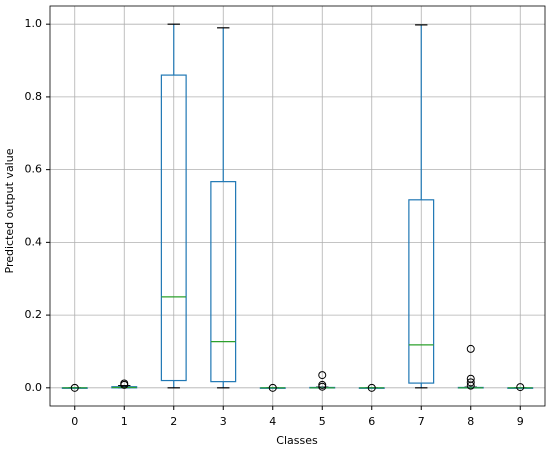 The width and height of the screenshot is (550, 455). Describe the element at coordinates (470, 421) in the screenshot. I see `x-tick-label: 8` at that location.